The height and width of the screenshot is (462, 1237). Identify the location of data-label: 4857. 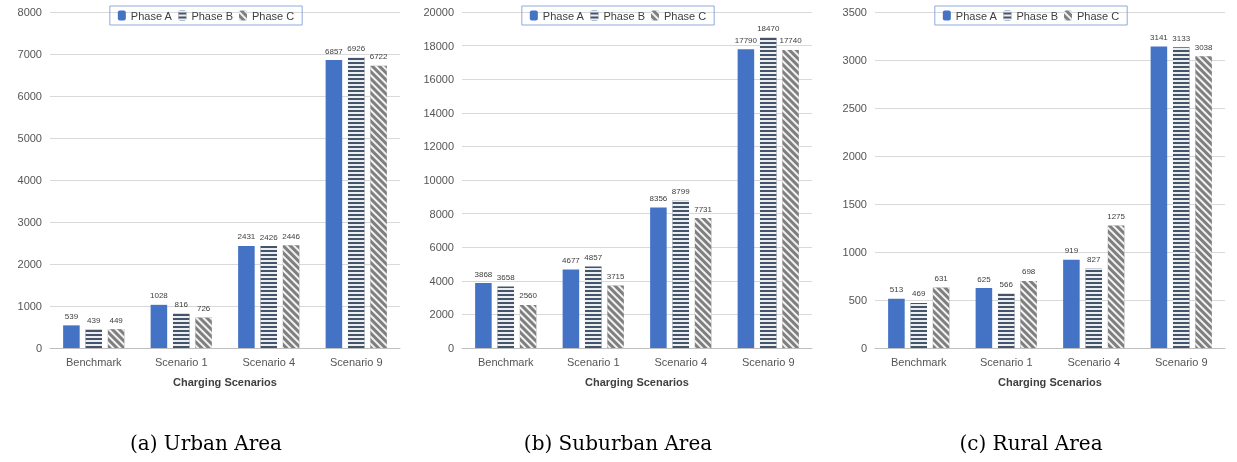
(594, 257).